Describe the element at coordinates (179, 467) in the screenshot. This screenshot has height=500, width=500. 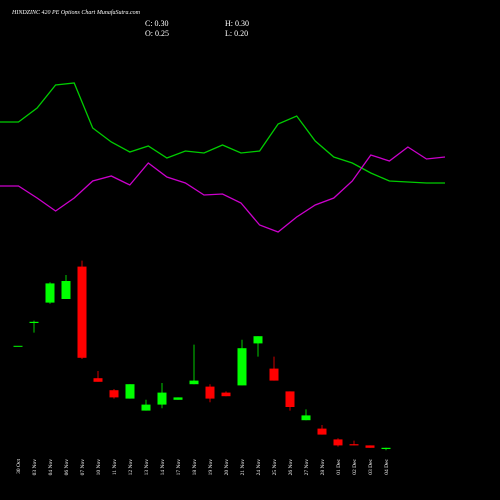
I see `x-tick-label: 17 Nov` at that location.